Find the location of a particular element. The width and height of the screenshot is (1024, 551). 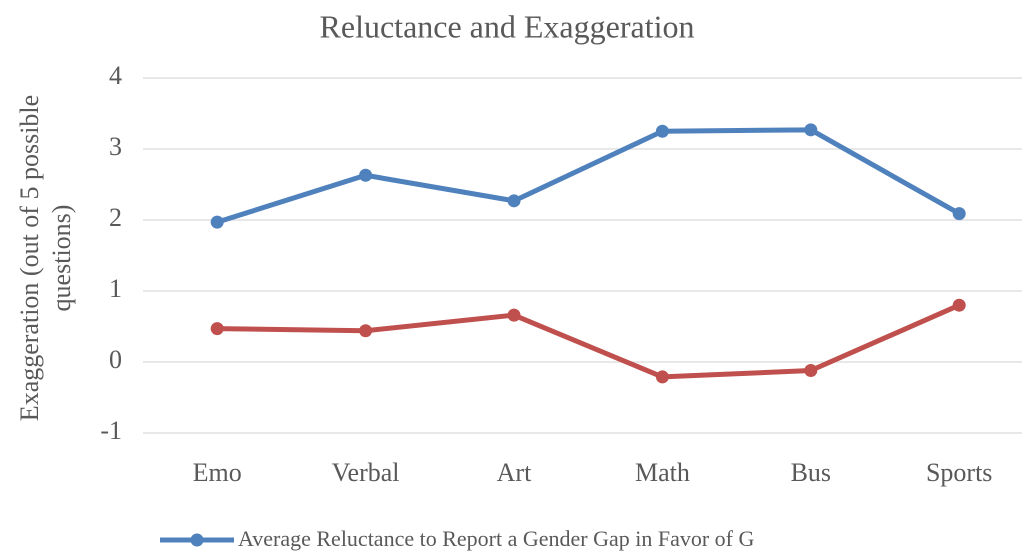

y-axis-label-line: questions) is located at coordinates (61, 258).